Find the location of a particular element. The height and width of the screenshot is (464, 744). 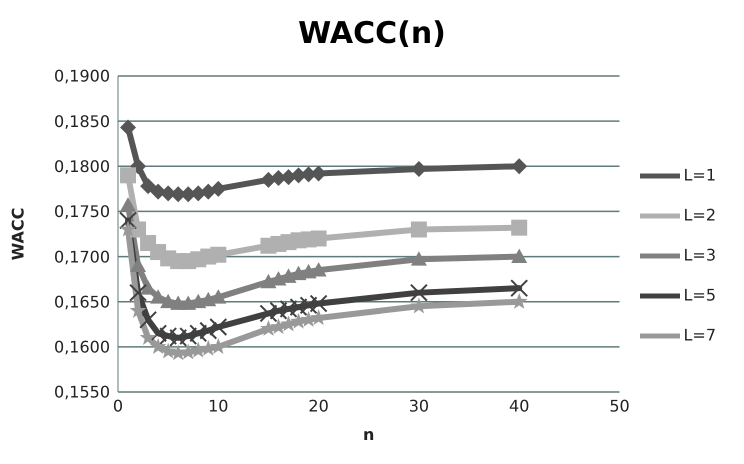

legend-label: L=7 is located at coordinates (700, 334).